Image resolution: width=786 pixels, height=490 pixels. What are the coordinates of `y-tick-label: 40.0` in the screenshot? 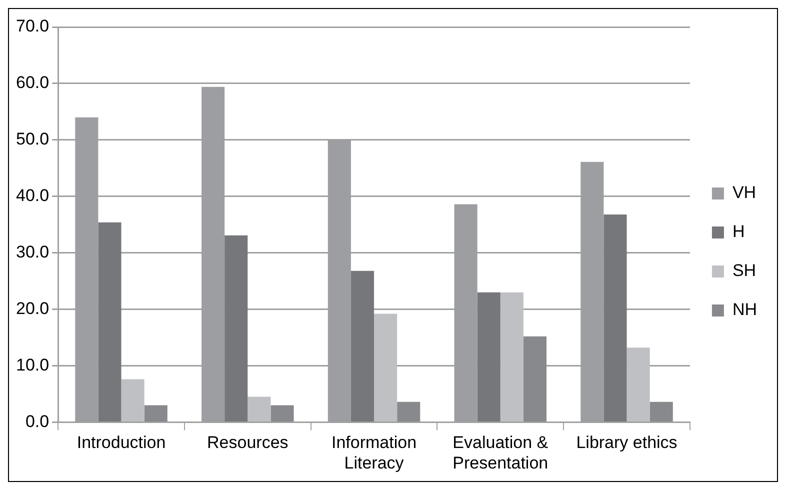 It's located at (33, 196).